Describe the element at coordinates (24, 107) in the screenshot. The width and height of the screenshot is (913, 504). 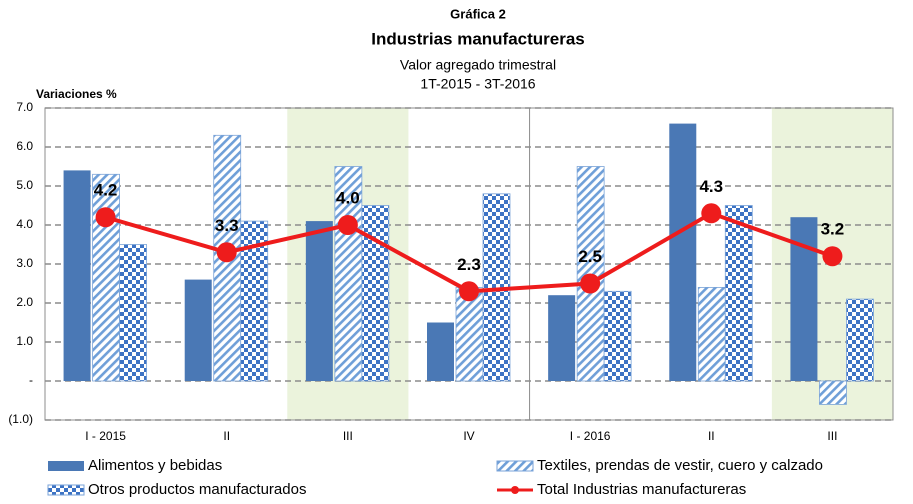
I see `y-tick-label: 7.0` at that location.